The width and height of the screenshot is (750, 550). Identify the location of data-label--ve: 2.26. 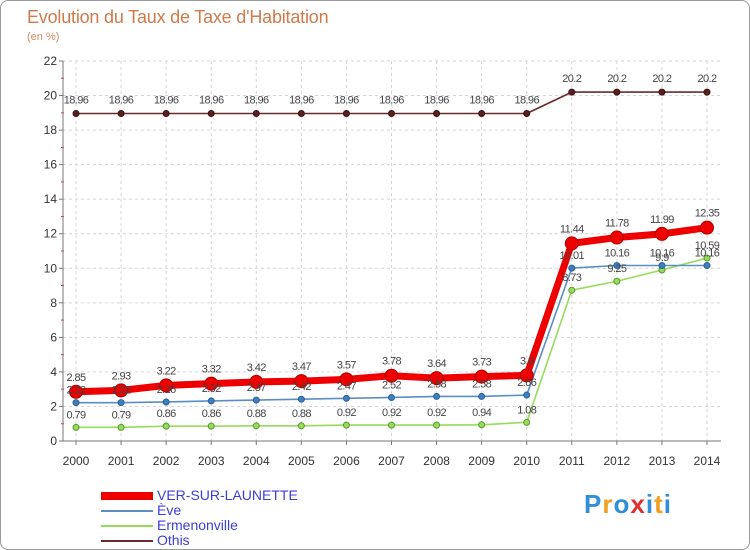
(166, 390).